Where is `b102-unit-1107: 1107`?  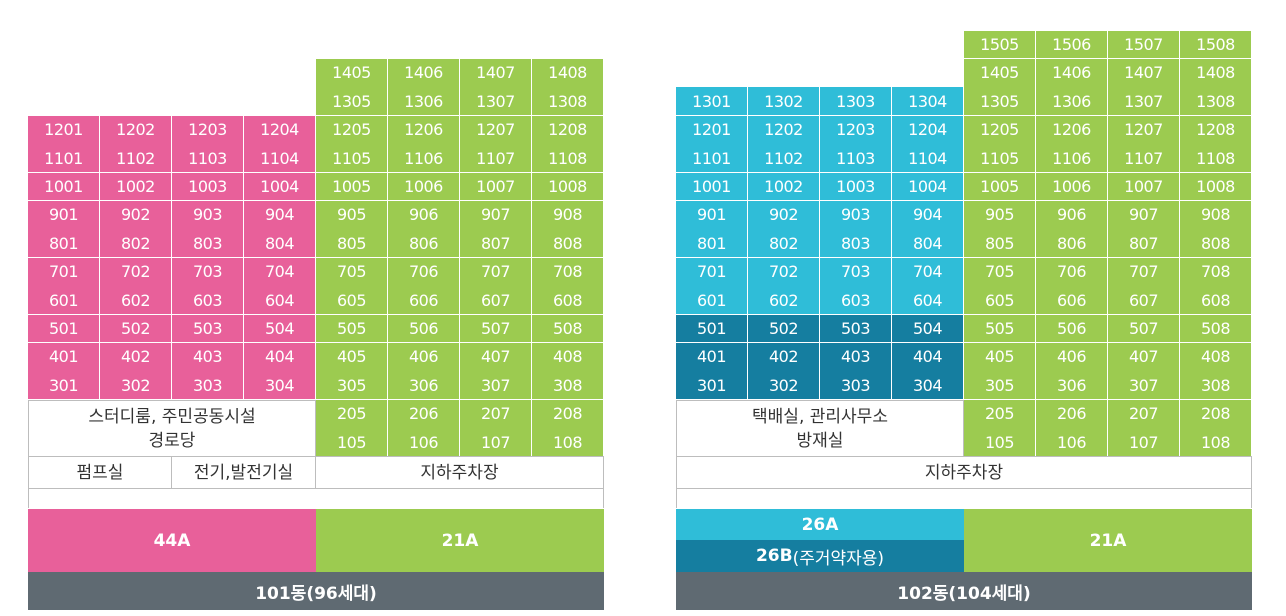
b102-unit-1107: 1107 is located at coordinates (1144, 158).